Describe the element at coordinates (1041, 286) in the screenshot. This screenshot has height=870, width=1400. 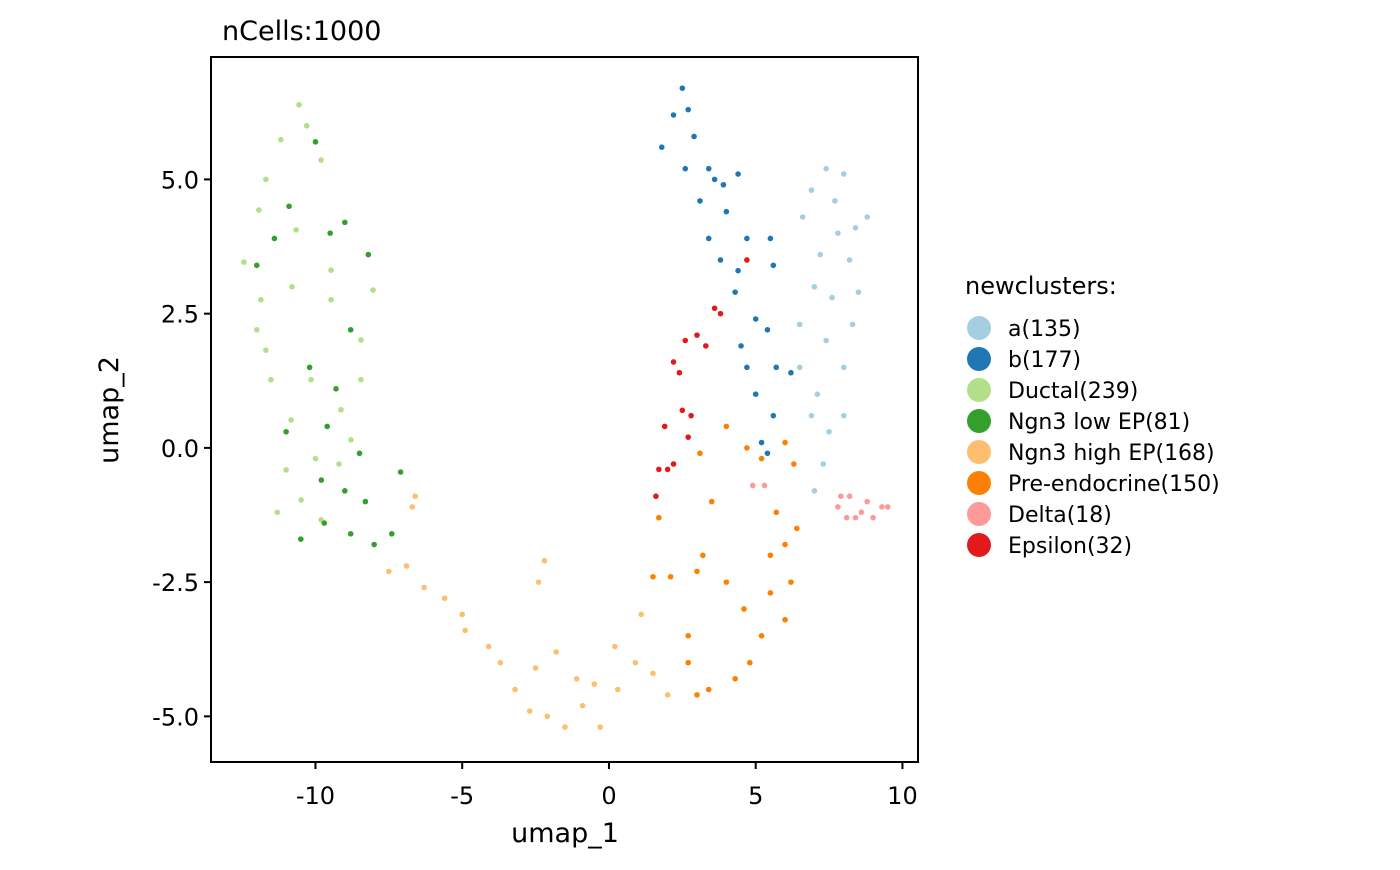
I see `legend-title: newclusters:` at that location.